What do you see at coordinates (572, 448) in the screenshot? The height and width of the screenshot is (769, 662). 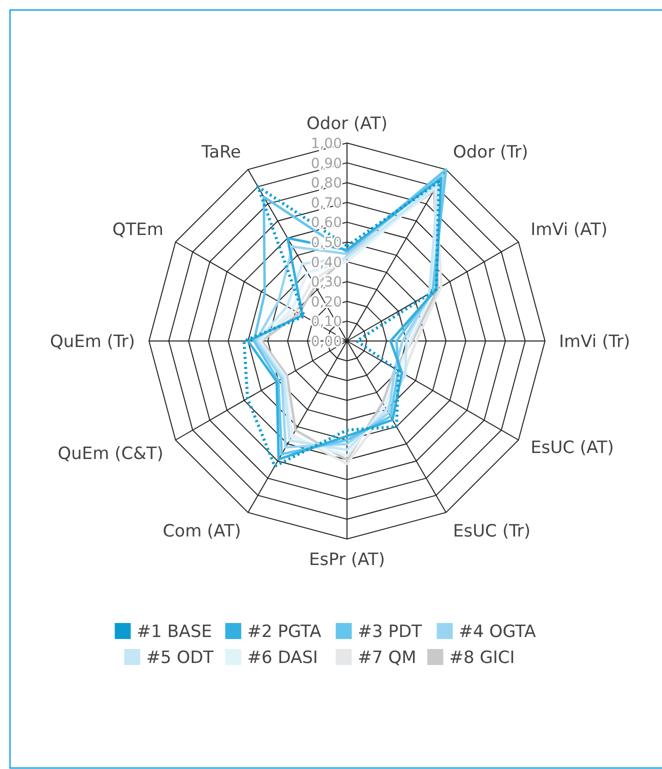 I see `spoke-label: EsUC (AT)` at bounding box center [572, 448].